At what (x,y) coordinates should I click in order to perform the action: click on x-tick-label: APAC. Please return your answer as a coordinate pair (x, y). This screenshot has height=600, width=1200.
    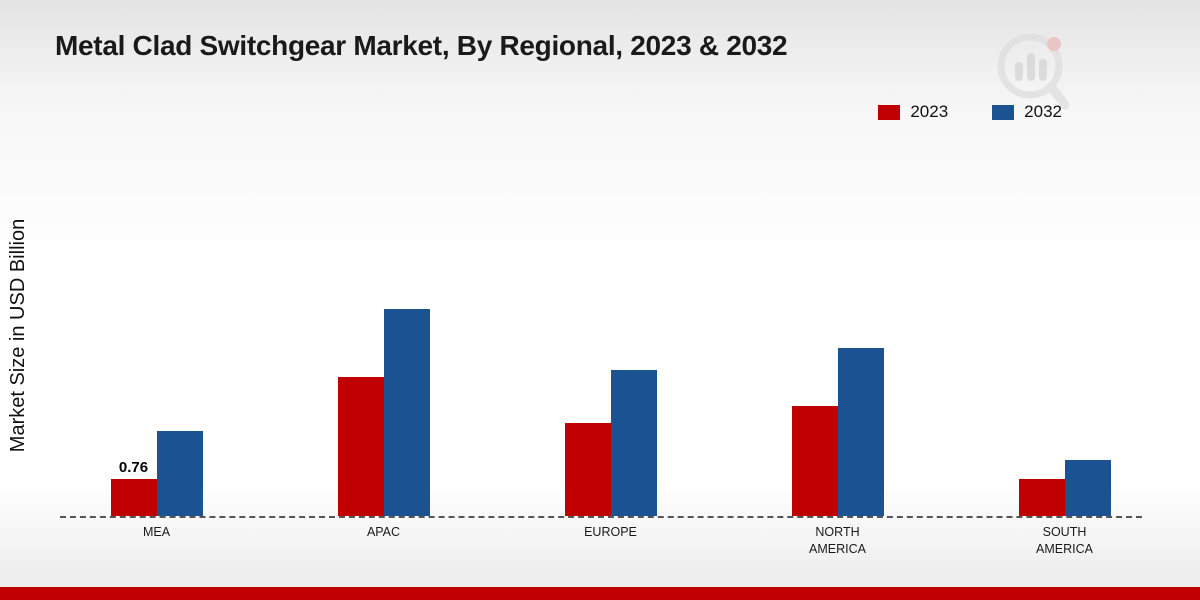
    Looking at the image, I should click on (383, 532).